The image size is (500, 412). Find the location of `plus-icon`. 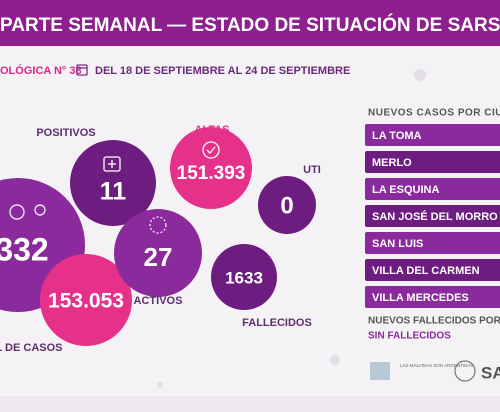

plus-icon is located at coordinates (112, 164).